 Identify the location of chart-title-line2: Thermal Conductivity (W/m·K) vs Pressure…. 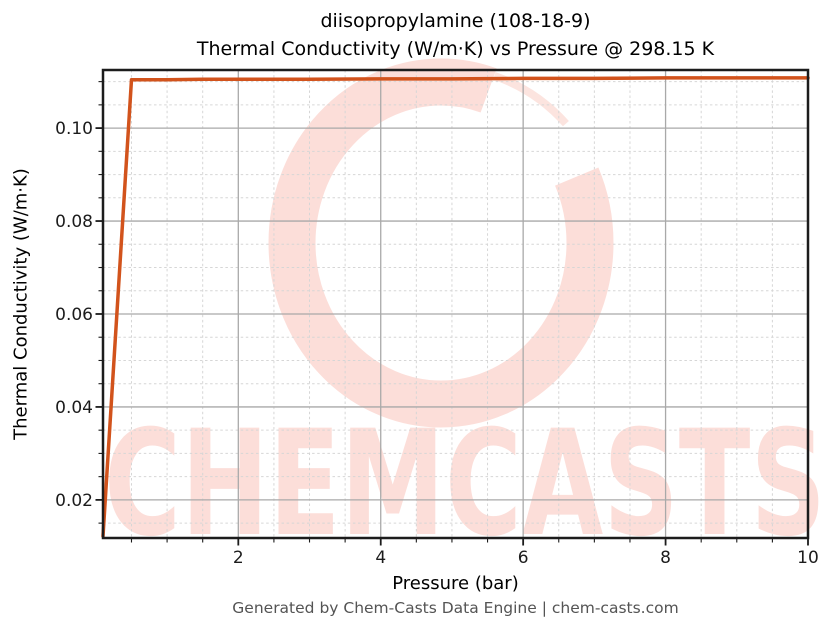
(455, 49).